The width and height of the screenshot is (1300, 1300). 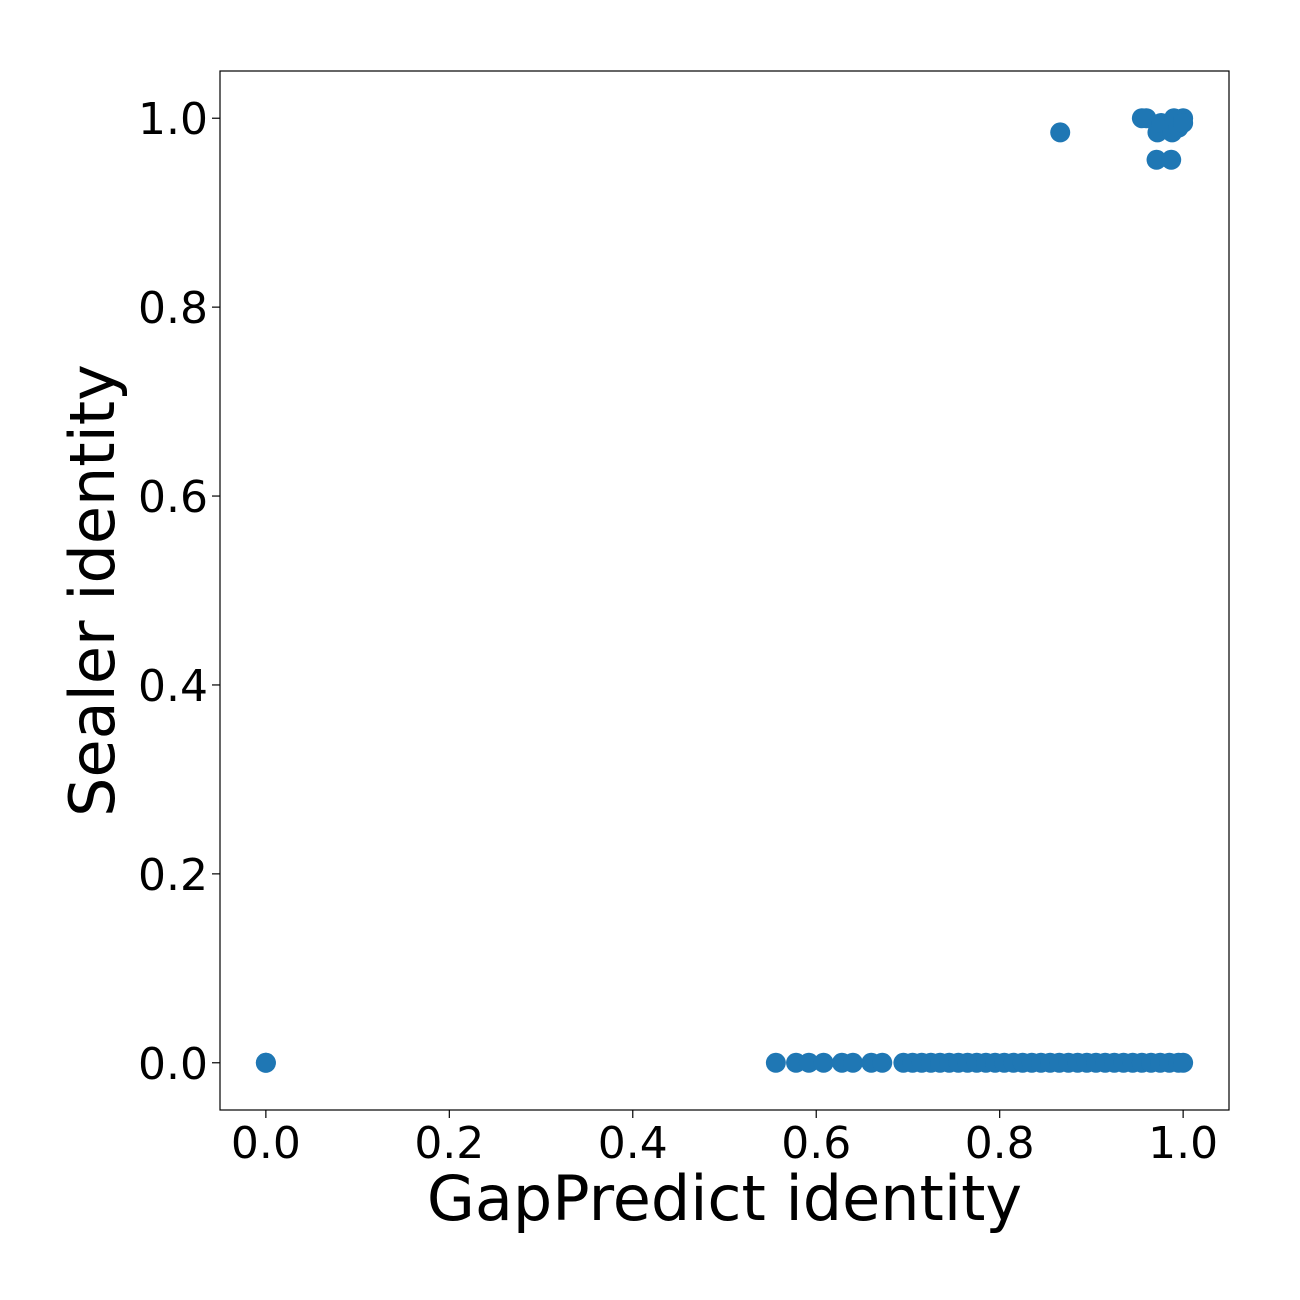 What do you see at coordinates (173, 1064) in the screenshot?
I see `y-tick-label: 0.0` at bounding box center [173, 1064].